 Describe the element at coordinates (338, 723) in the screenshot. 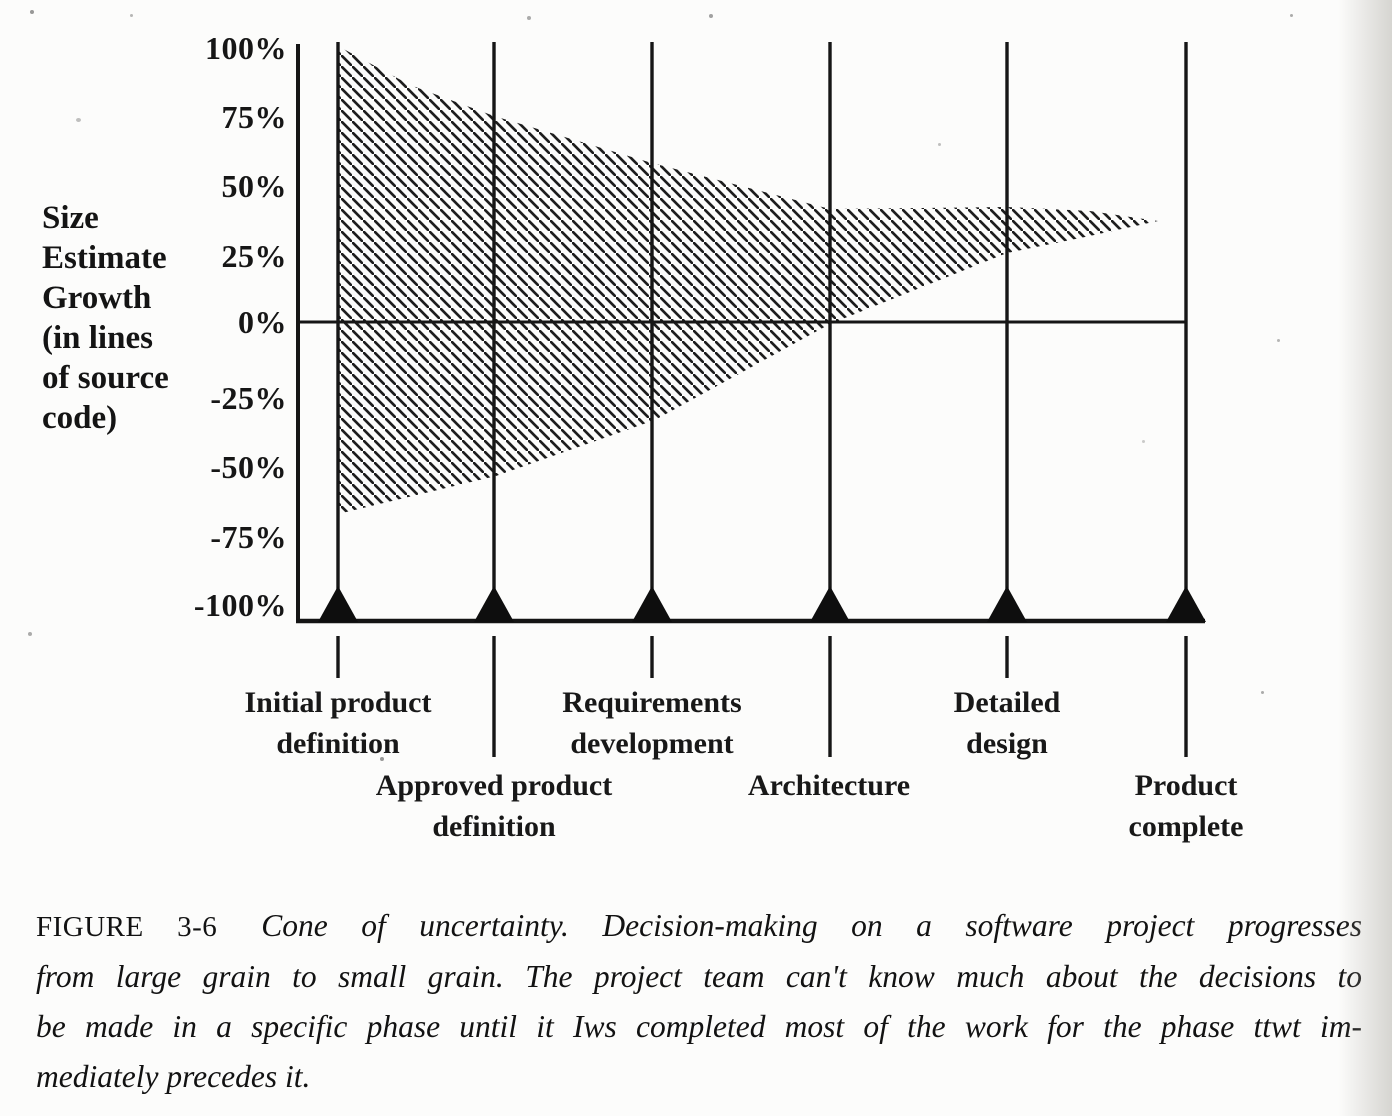

I see `milestone-label-initial-product-definition: Initial product definition` at that location.